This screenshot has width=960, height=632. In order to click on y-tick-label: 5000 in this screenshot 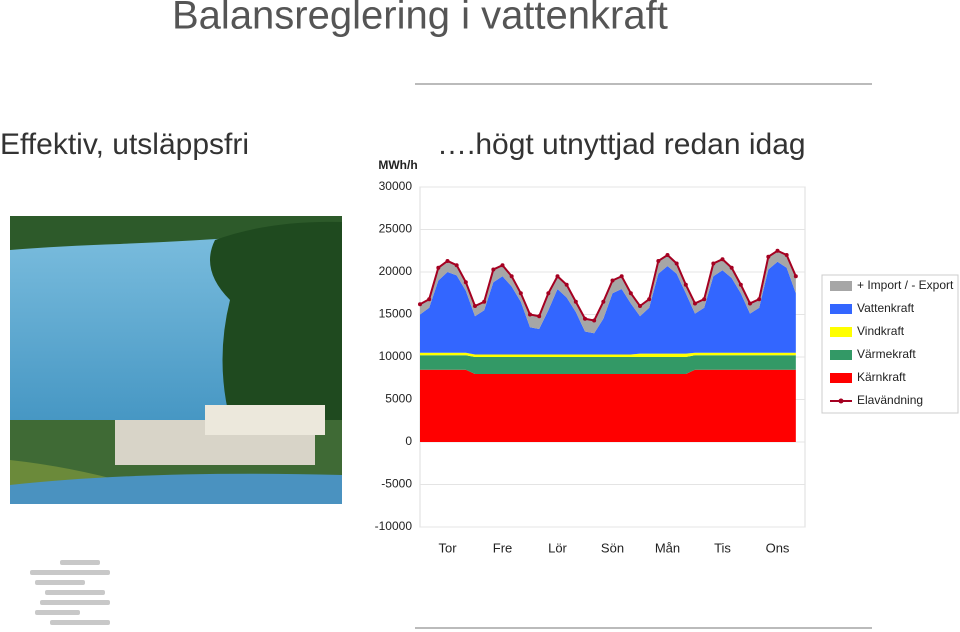, I will do `click(398, 399)`.